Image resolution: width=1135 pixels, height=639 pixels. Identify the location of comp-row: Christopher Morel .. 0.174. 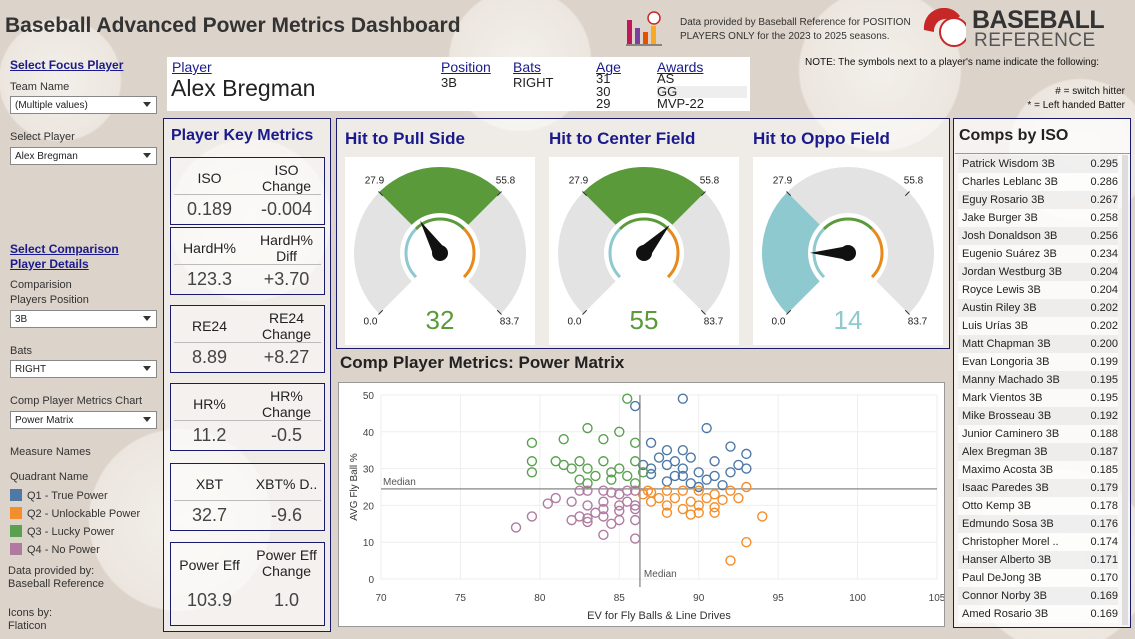
(1038, 542).